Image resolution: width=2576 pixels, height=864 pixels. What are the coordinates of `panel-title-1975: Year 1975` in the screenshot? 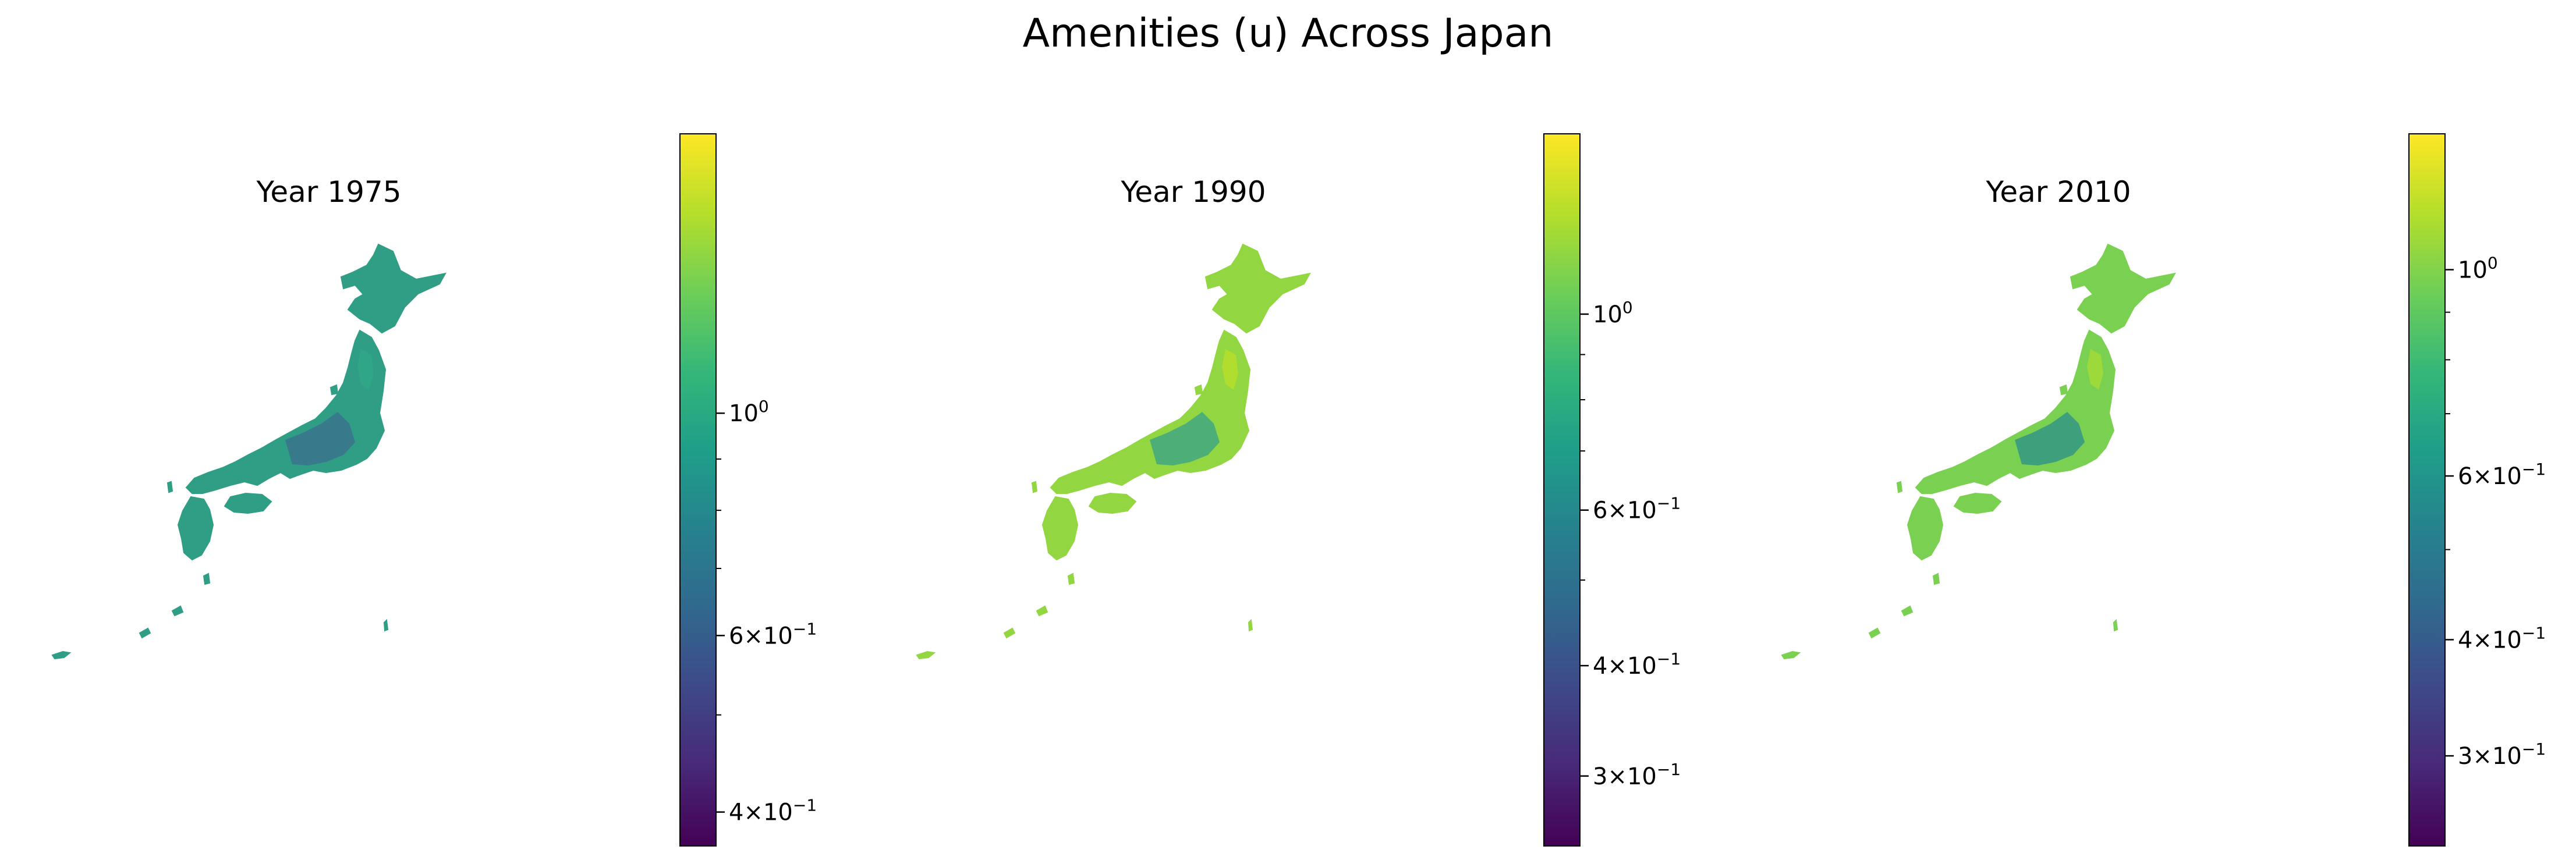 It's located at (329, 192).